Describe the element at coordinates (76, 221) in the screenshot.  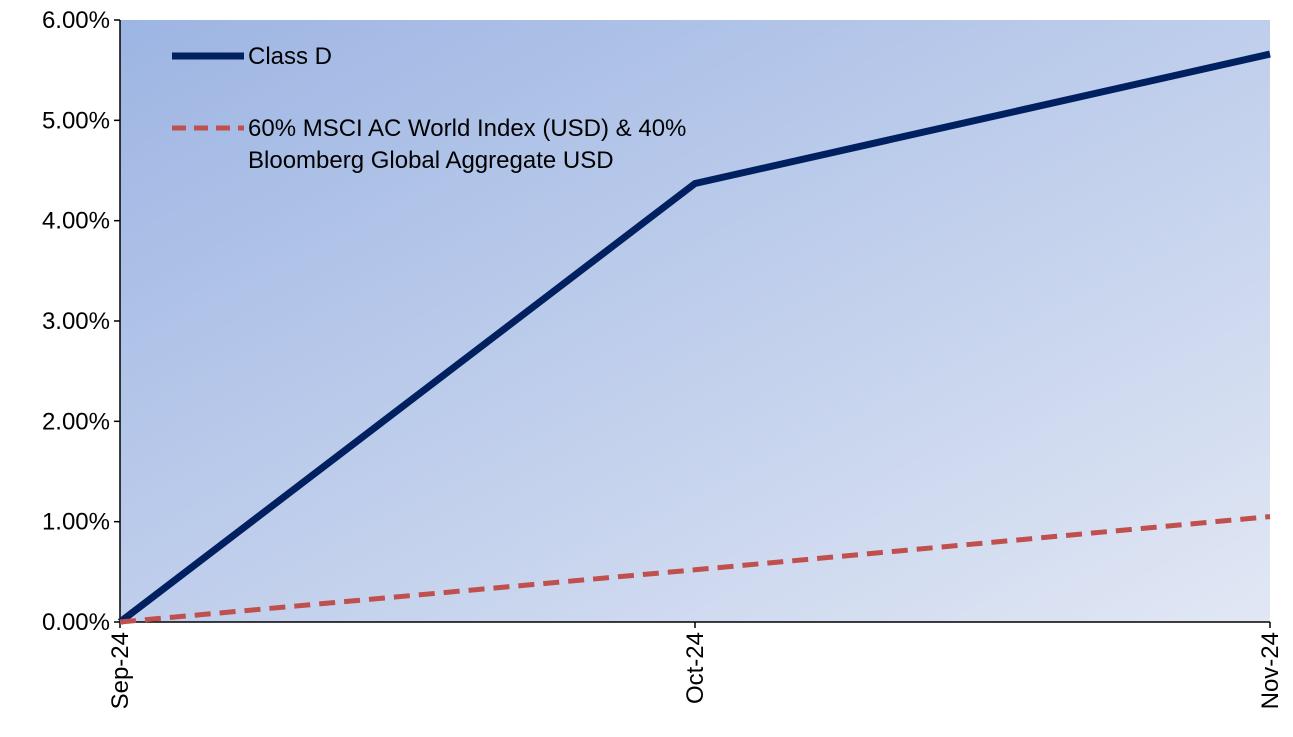
I see `y-tick-label: 4.00%` at that location.